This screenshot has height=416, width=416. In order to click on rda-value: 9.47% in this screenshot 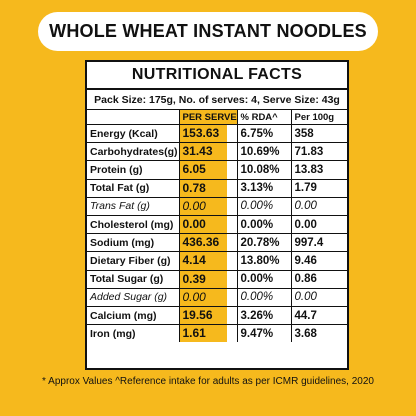, I will do `click(264, 333)`.